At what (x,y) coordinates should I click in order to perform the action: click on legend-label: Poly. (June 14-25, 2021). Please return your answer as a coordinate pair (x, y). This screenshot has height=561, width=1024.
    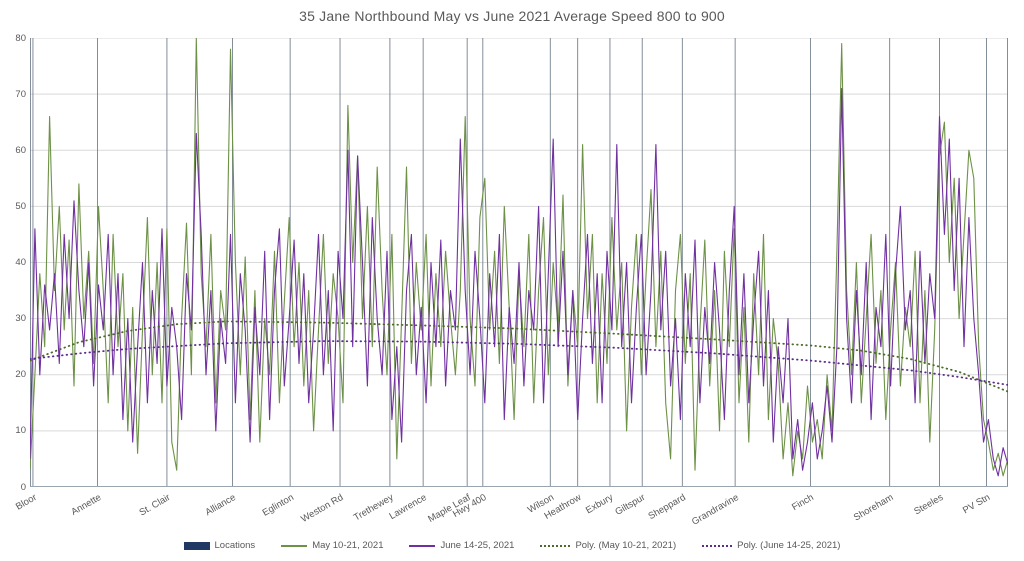
    Looking at the image, I should click on (789, 545).